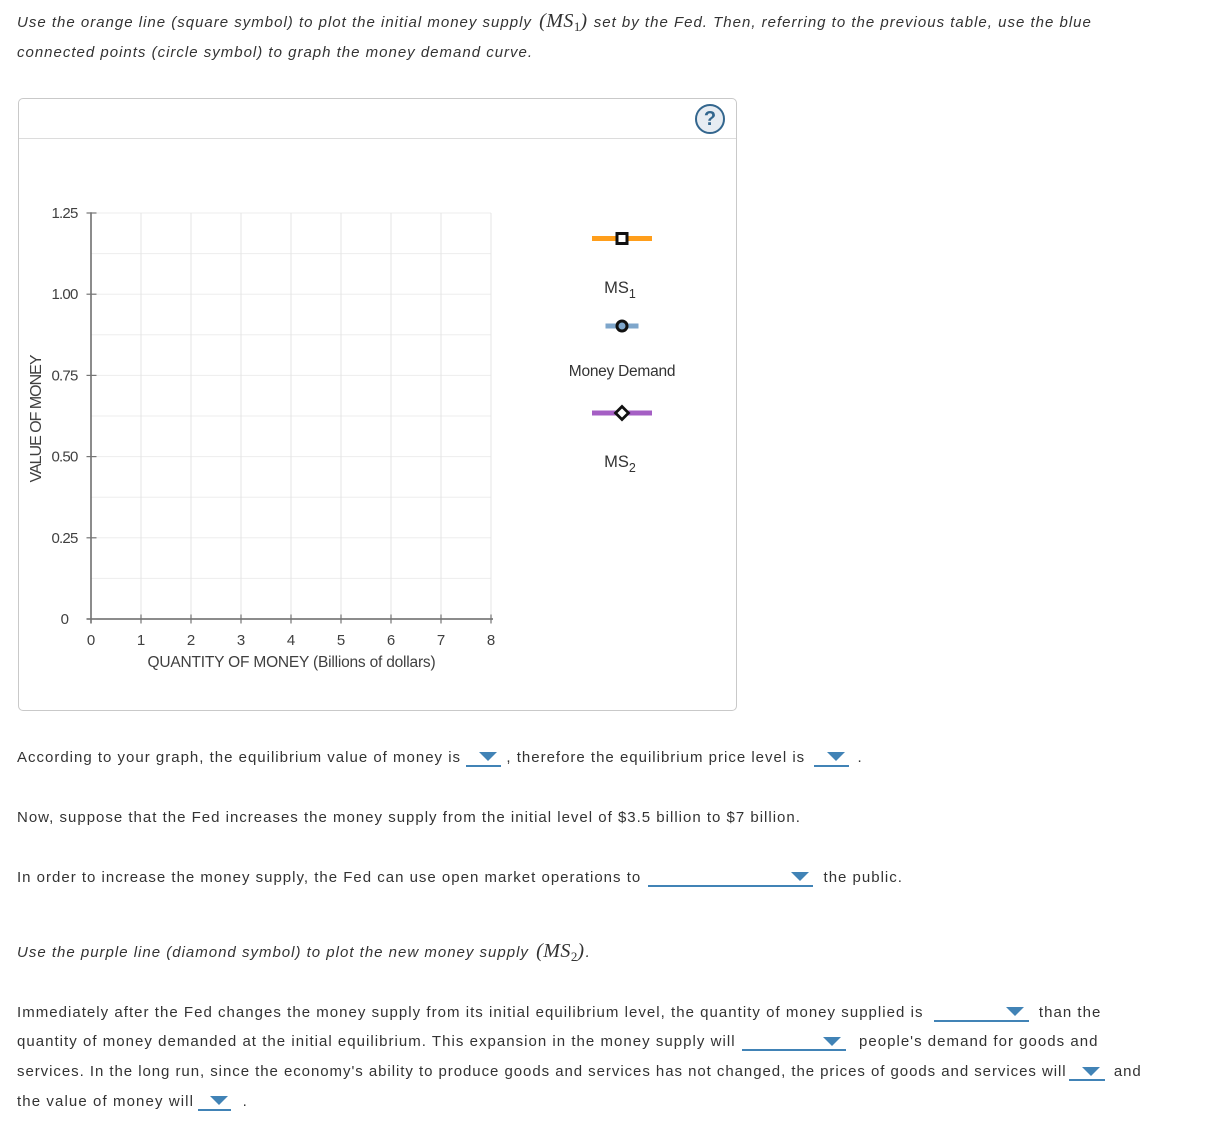  What do you see at coordinates (341, 640) in the screenshot?
I see `svg-text: 5` at bounding box center [341, 640].